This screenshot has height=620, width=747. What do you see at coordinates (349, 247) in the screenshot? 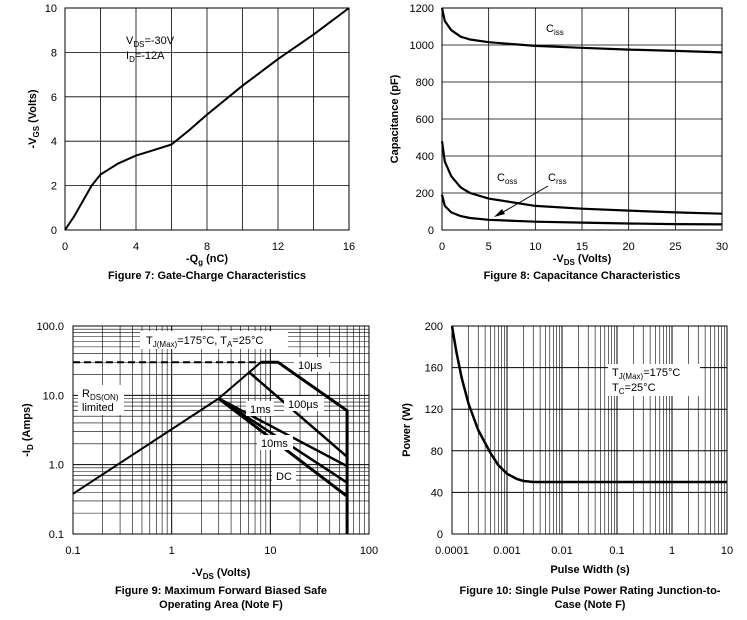
I see `x-tick-label: 16` at bounding box center [349, 247].